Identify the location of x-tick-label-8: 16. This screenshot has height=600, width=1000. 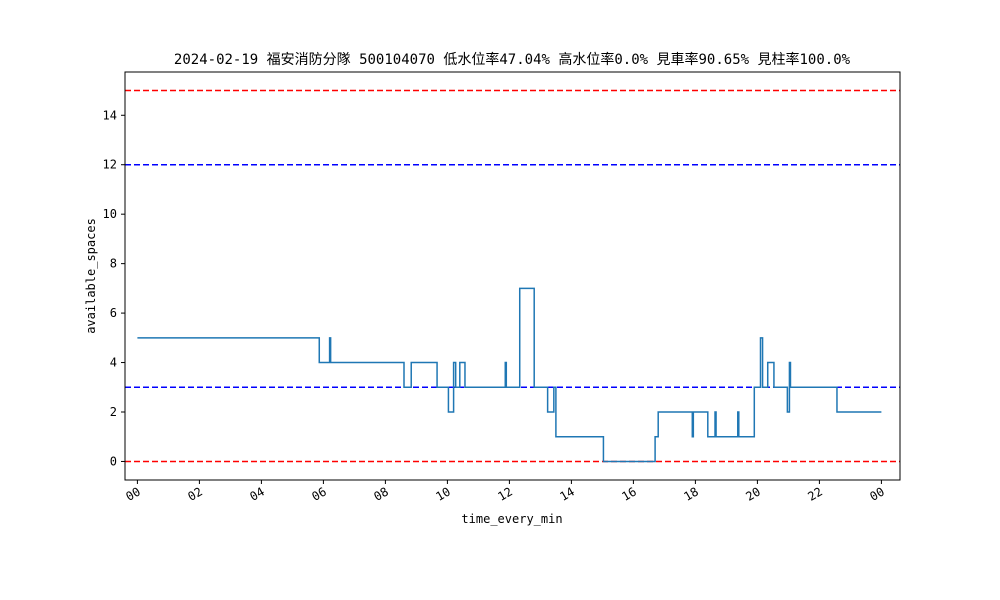
(629, 493).